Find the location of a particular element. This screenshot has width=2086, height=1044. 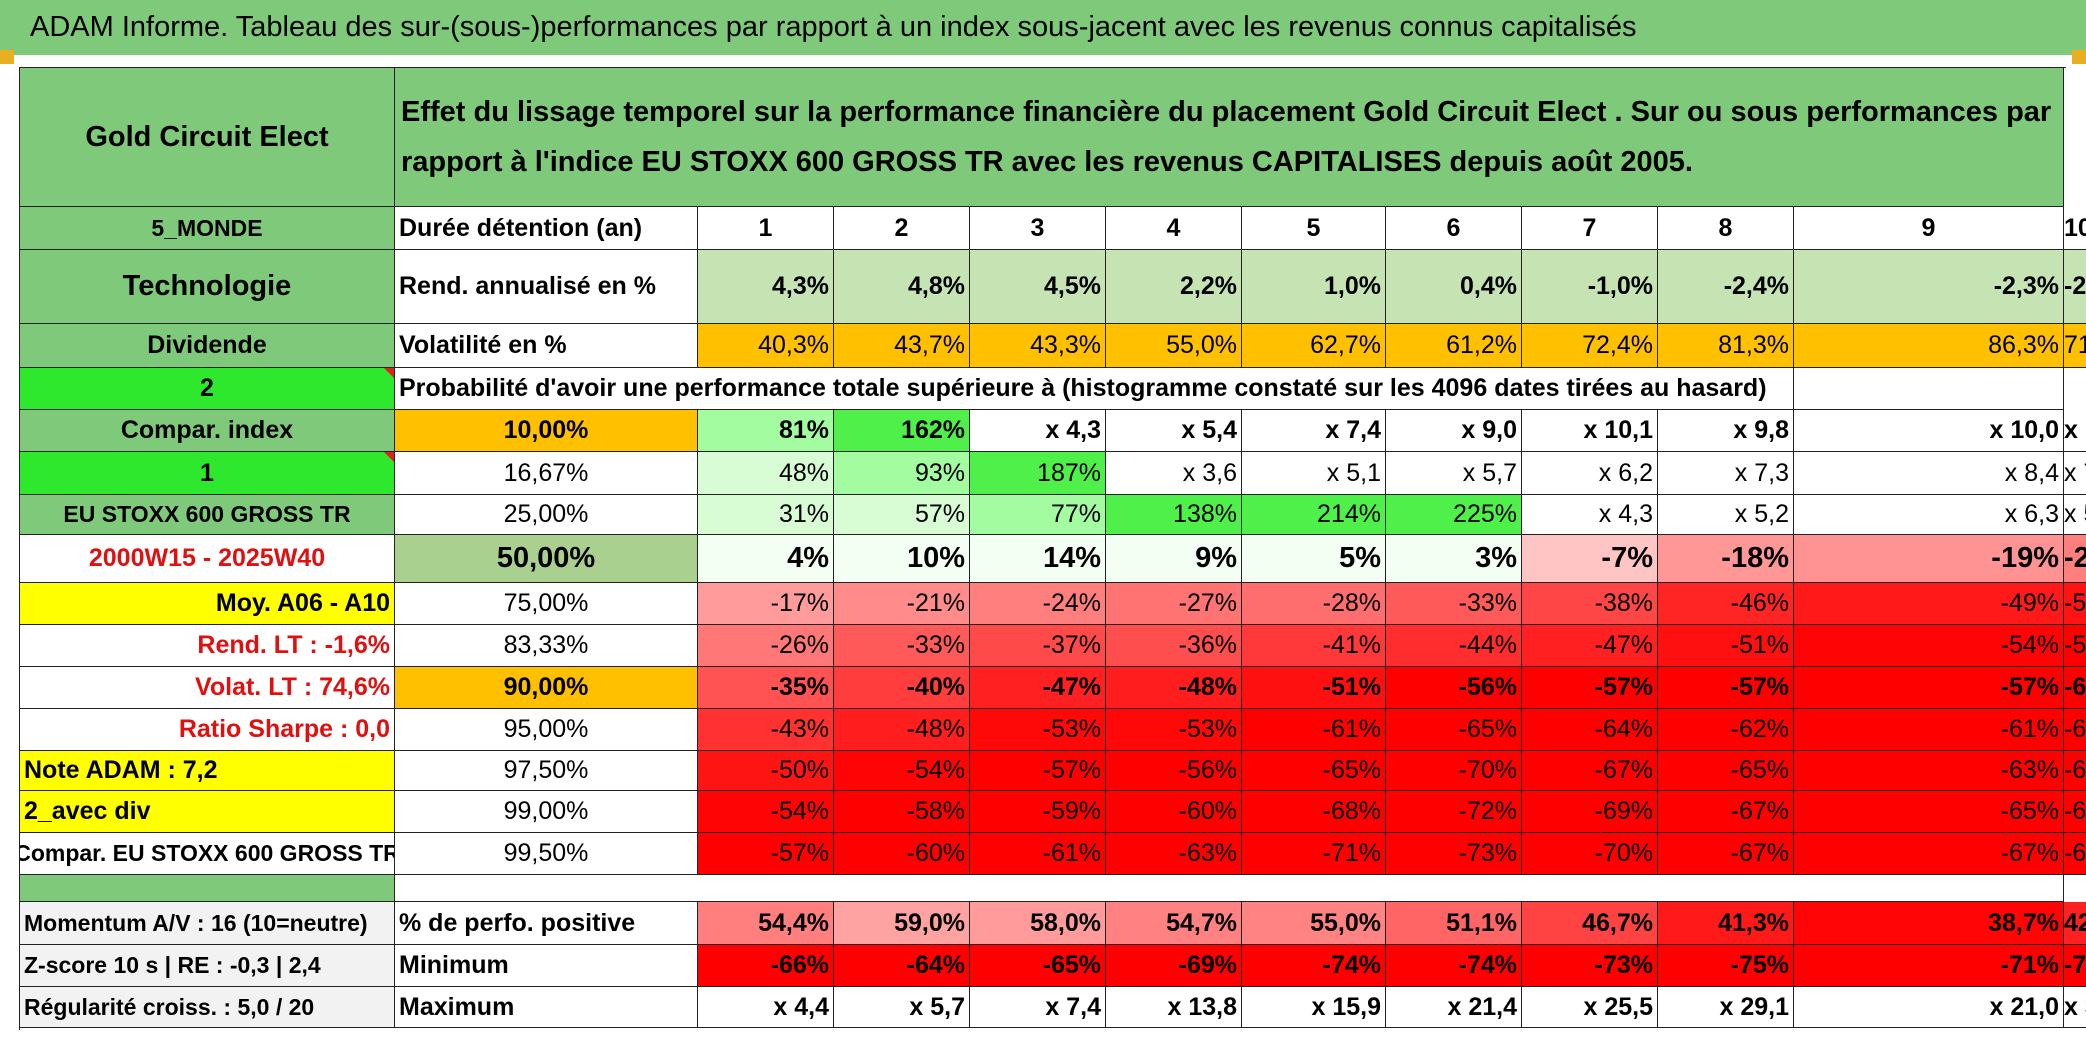

threshold-cell: 50,00% is located at coordinates (546, 559).